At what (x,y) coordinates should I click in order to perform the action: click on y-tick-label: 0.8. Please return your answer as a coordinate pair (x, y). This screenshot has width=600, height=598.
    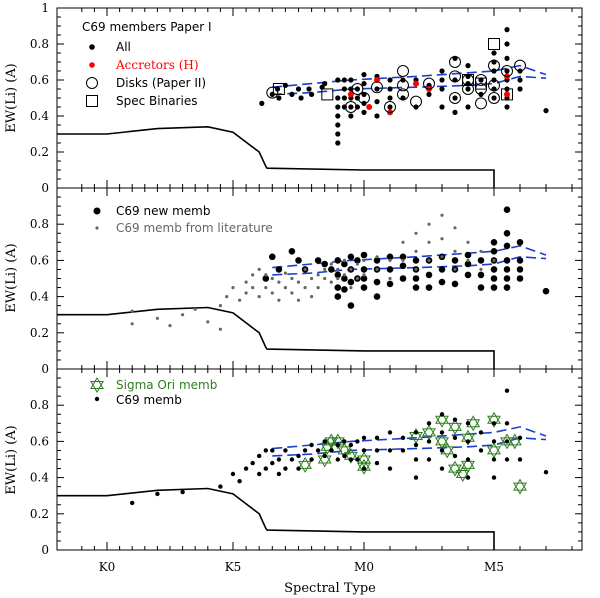
    Looking at the image, I should click on (39, 44).